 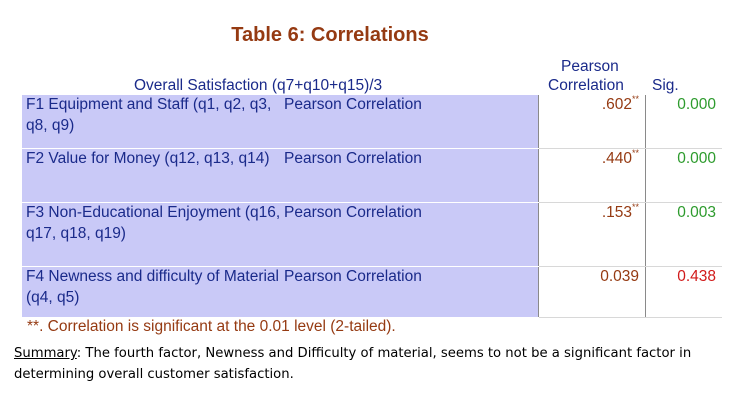 I want to click on correlation-value-cell: .153**, so click(x=592, y=234).